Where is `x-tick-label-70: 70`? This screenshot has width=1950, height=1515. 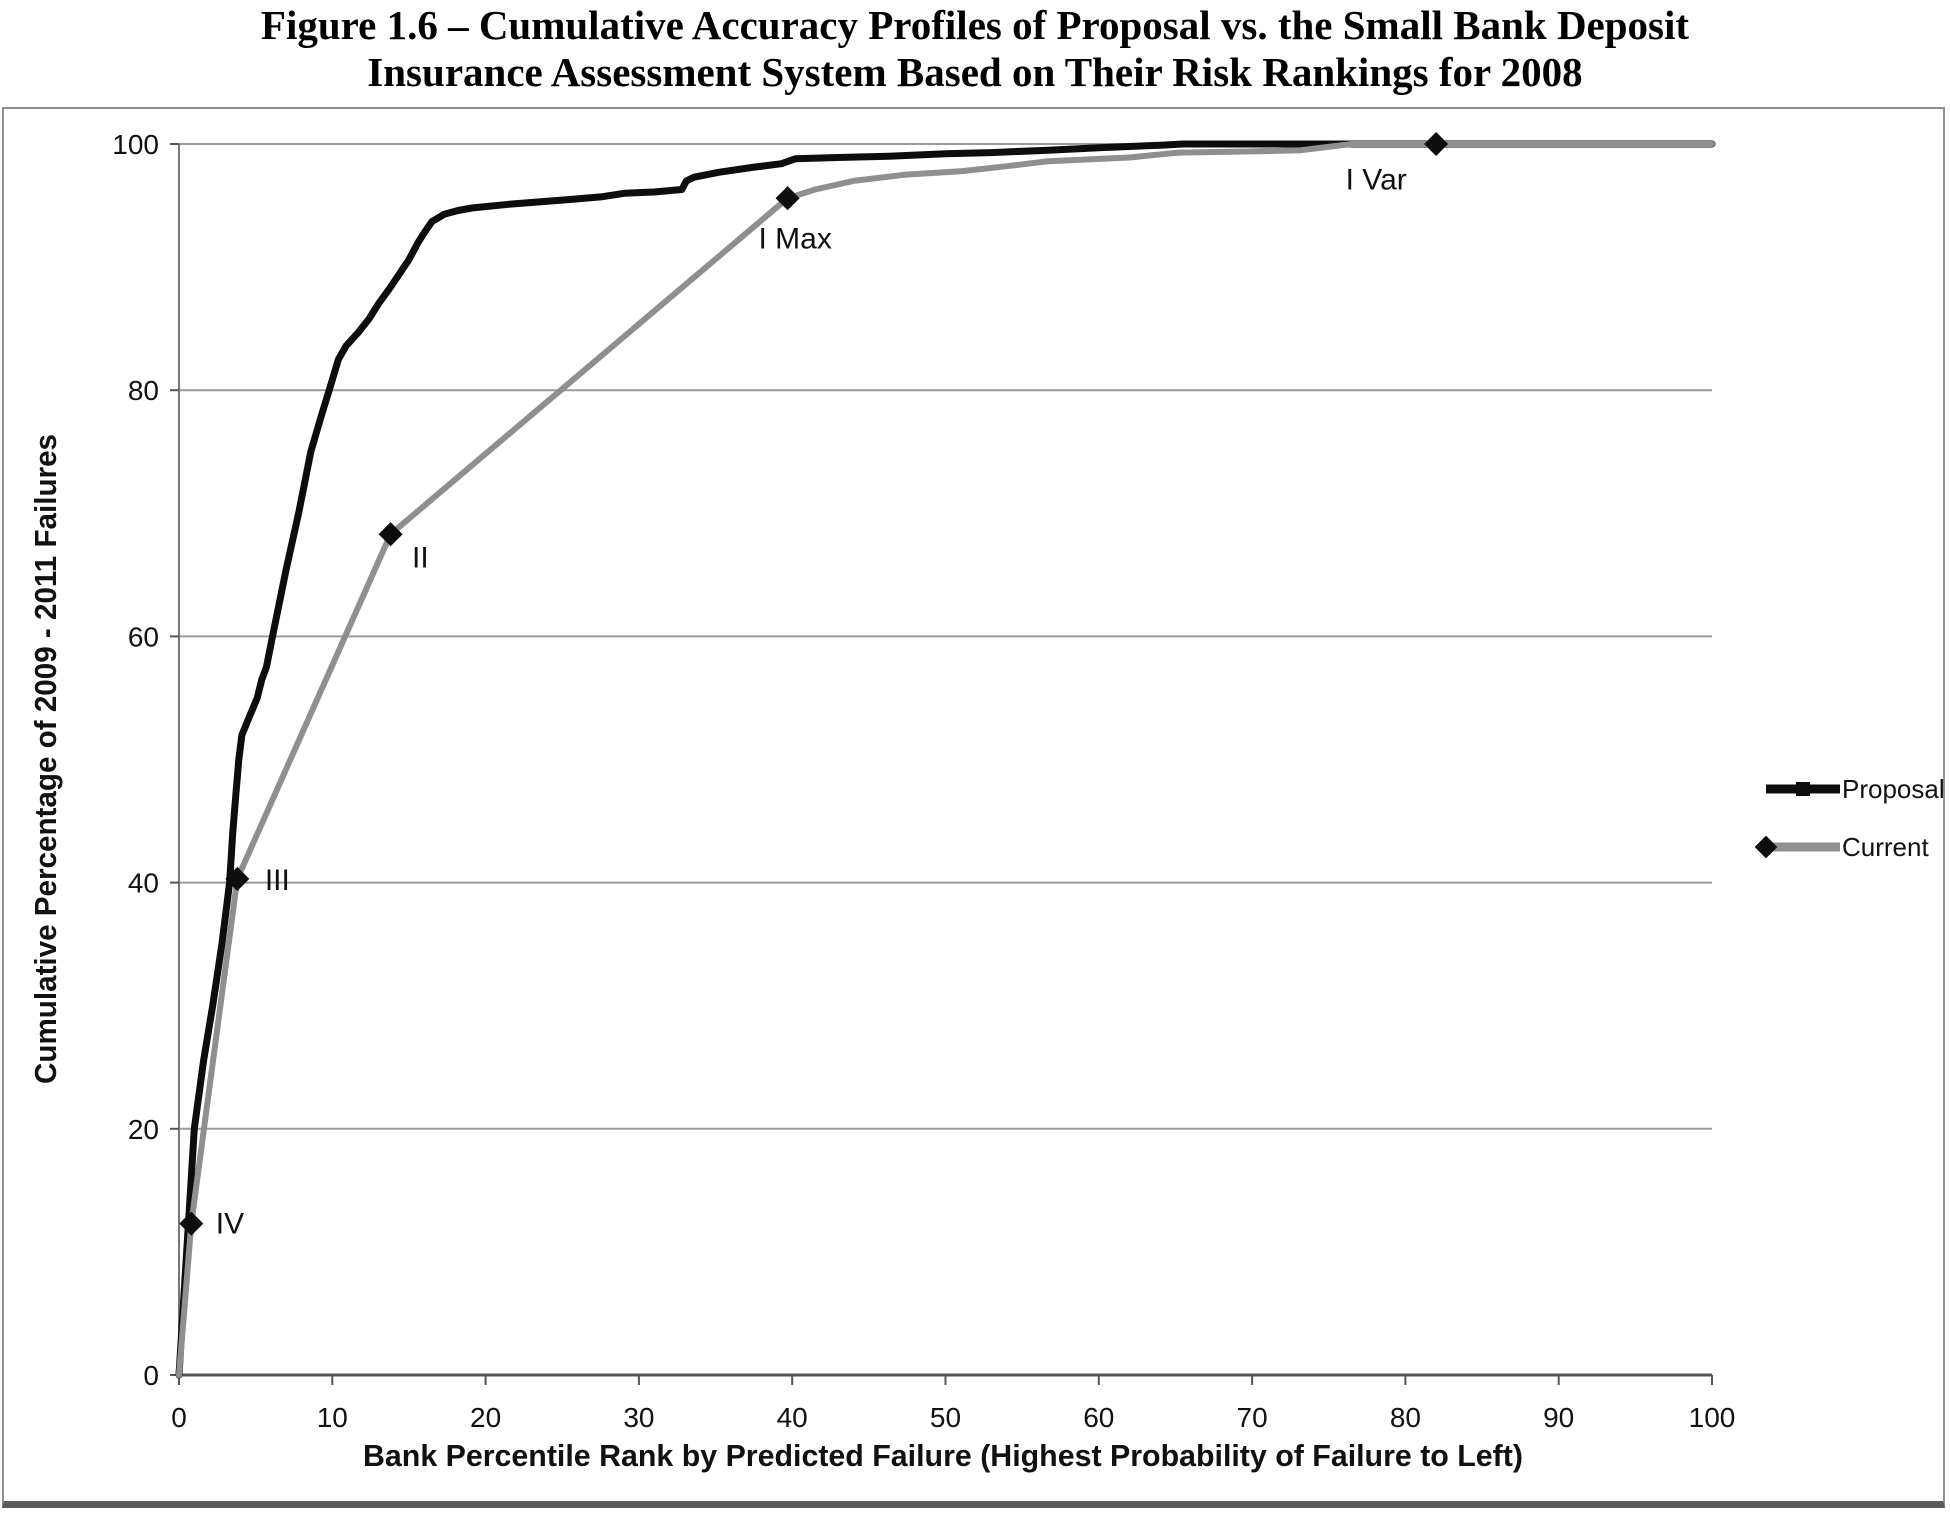
x-tick-label-70: 70 is located at coordinates (1252, 1417).